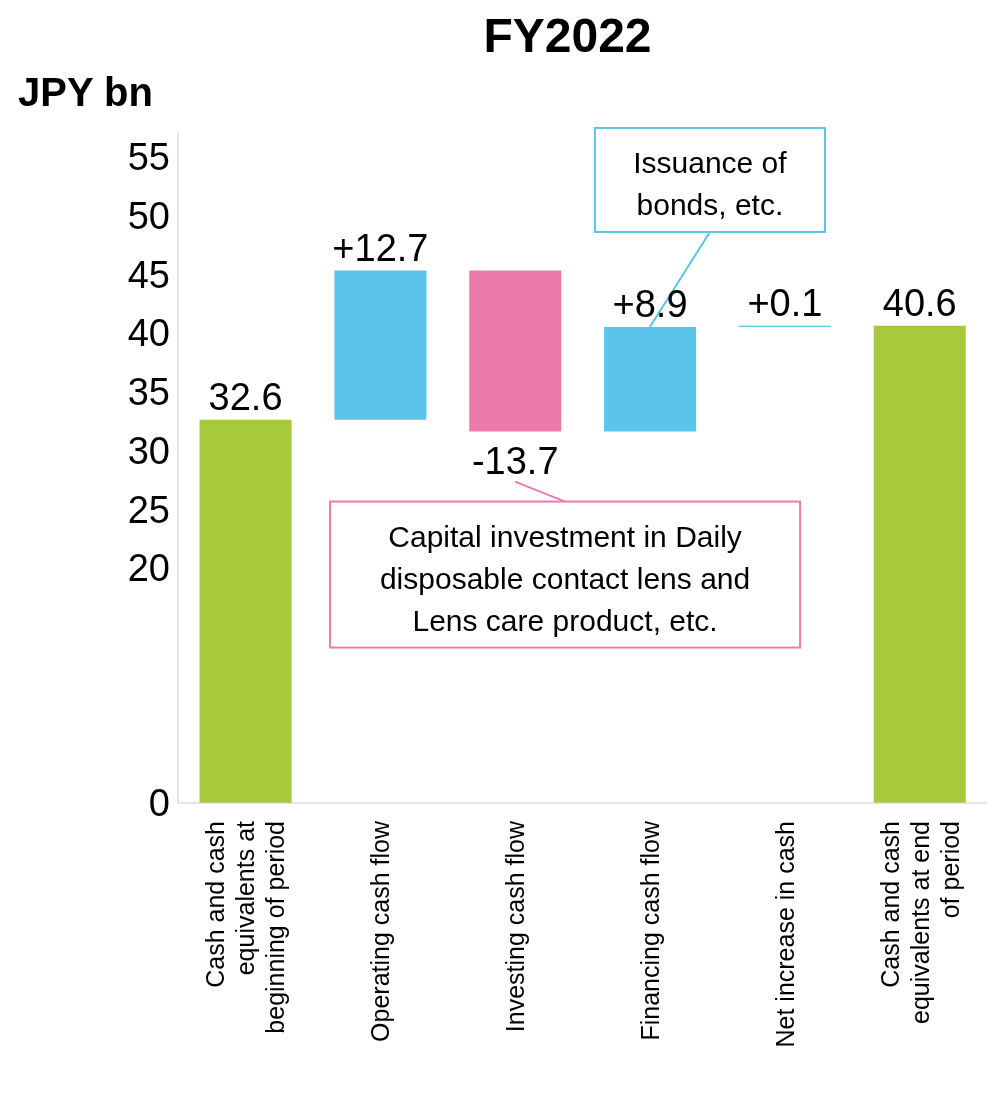  I want to click on data-label: +12.7, so click(380, 247).